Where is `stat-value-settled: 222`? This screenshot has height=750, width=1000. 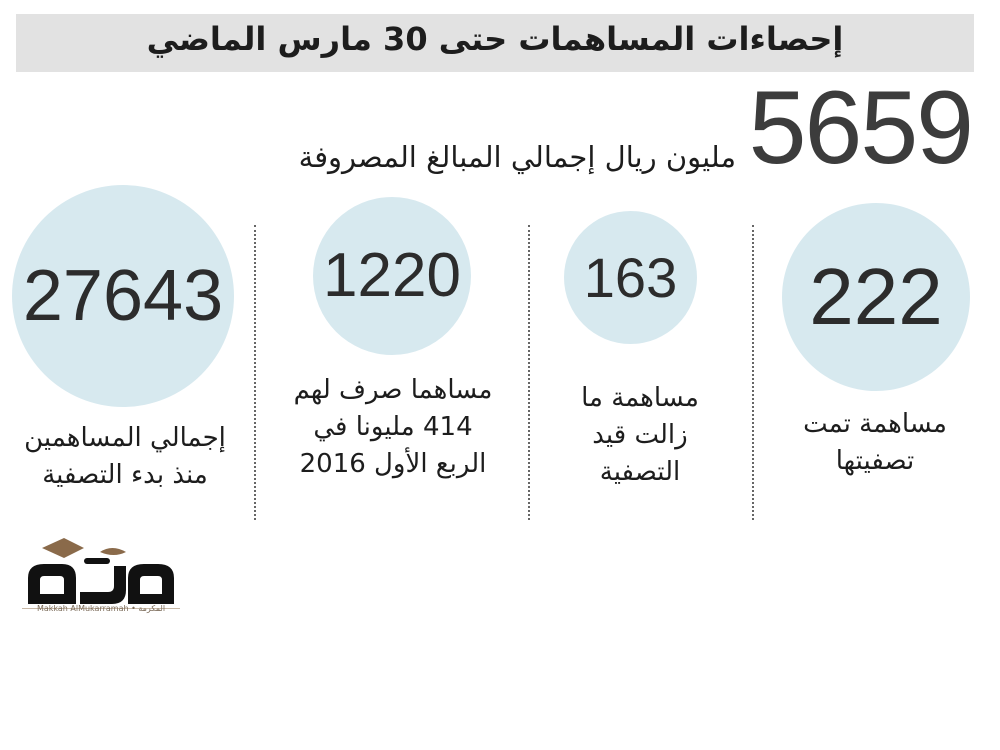 stat-value-settled: 222 is located at coordinates (876, 296).